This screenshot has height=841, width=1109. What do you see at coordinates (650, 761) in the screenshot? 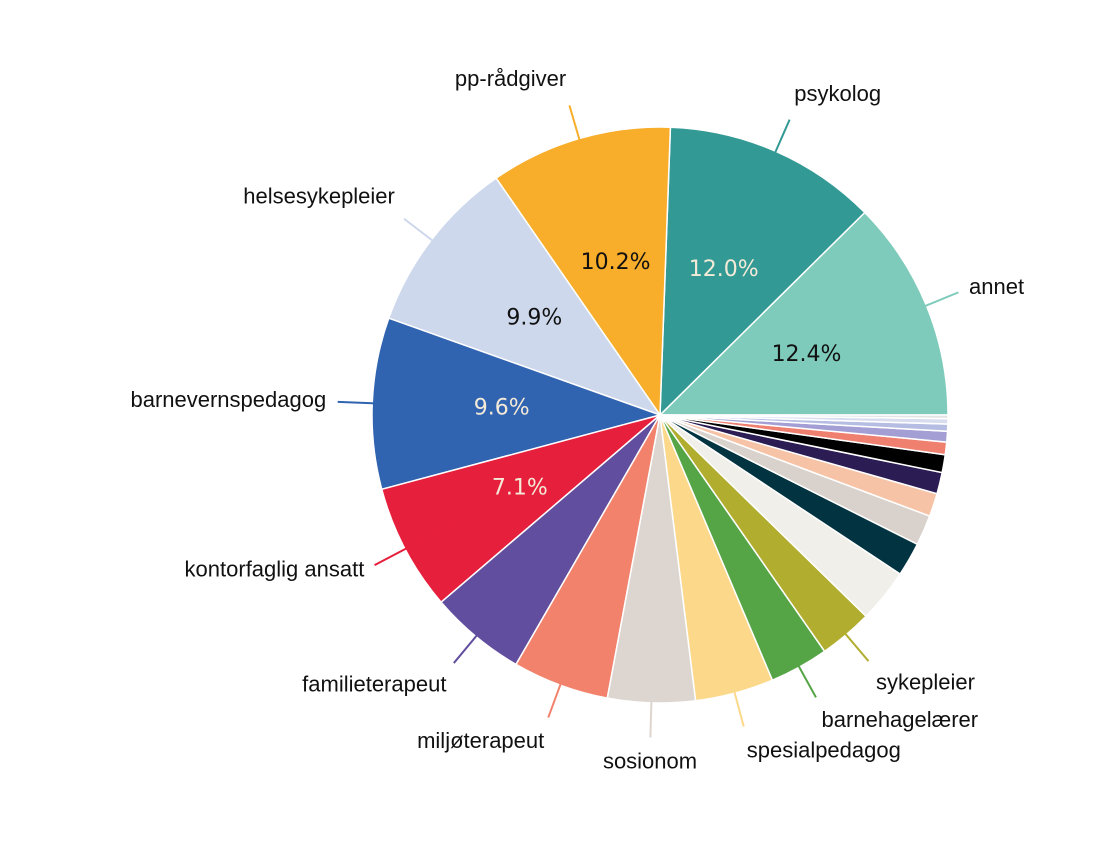
I see `category-label: sosionom` at bounding box center [650, 761].